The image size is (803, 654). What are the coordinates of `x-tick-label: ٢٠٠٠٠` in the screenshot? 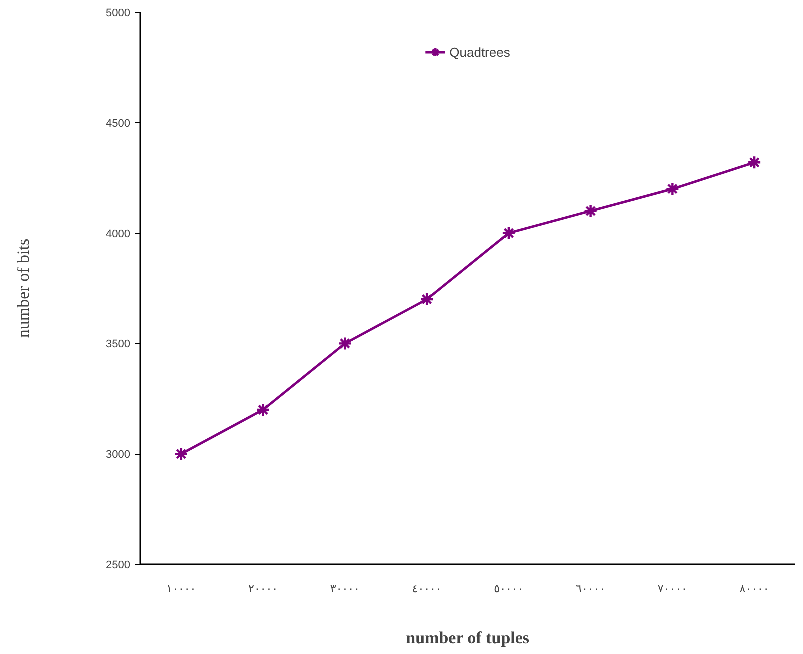 It's located at (263, 589).